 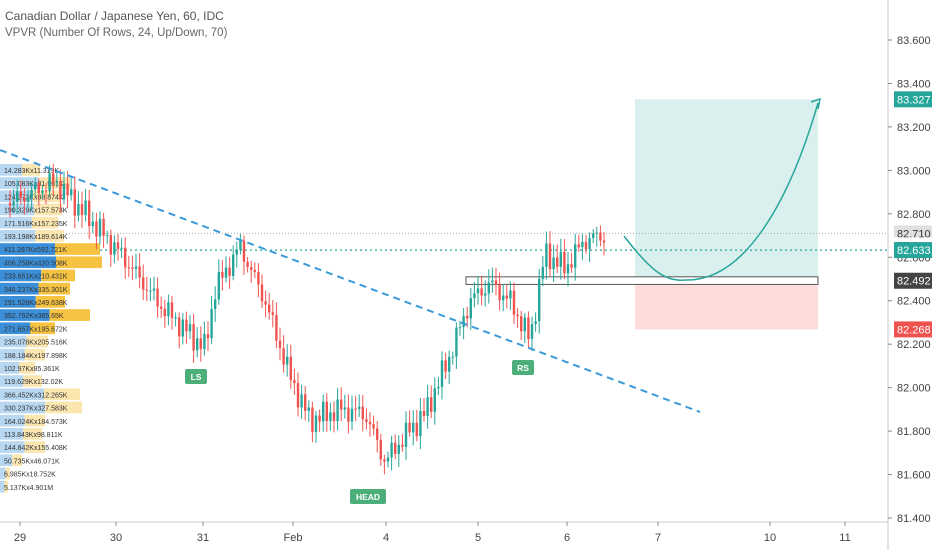 What do you see at coordinates (36, 356) in the screenshot?
I see `volume-profile-label: 188.184Kx197.898K` at bounding box center [36, 356].